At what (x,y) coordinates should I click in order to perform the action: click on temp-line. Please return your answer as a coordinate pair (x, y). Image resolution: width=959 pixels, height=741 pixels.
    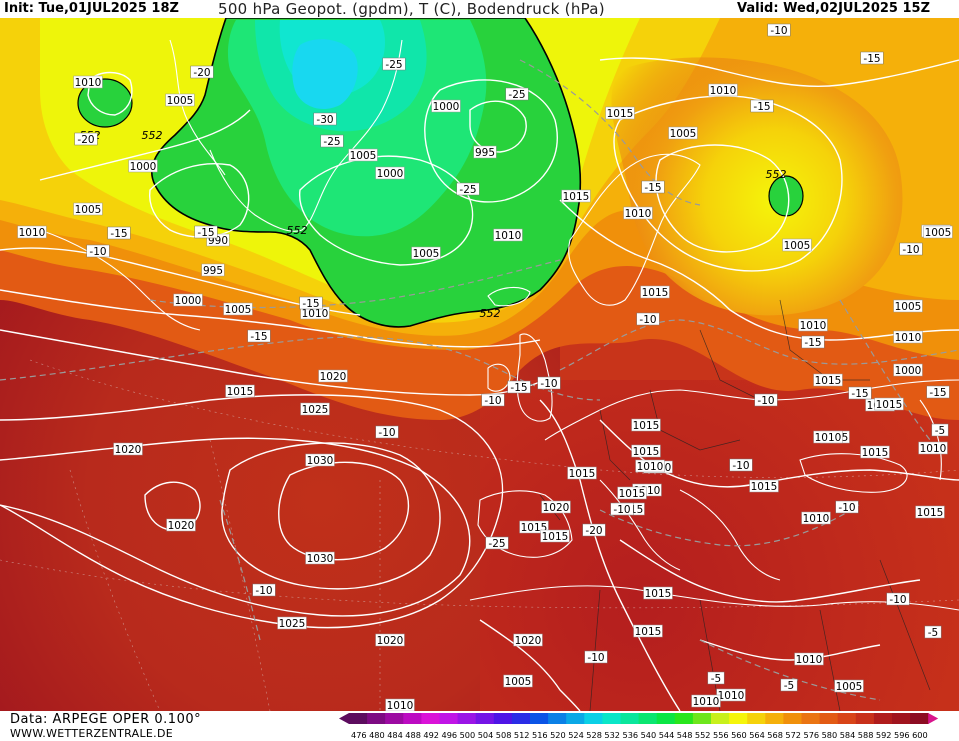
    Looking at the image, I should click on (729, 525).